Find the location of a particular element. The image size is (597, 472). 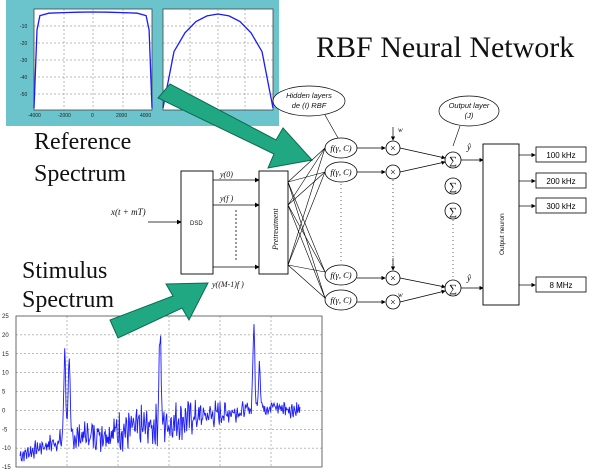

svg-text: 2000 is located at coordinates (121, 116).